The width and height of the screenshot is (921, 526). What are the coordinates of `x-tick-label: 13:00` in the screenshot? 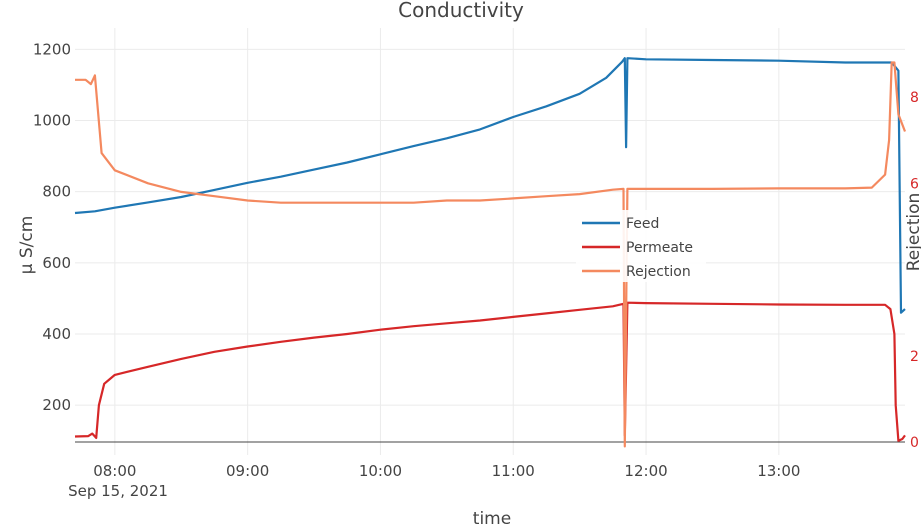 It's located at (778, 471).